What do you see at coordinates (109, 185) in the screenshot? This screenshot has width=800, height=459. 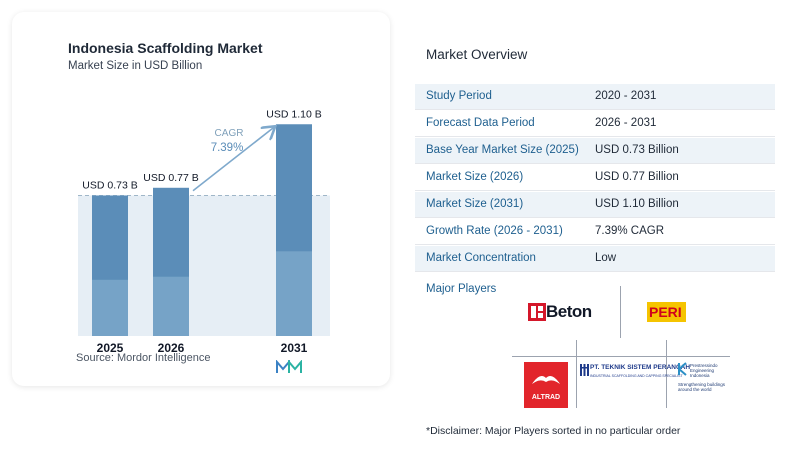 I see `data-label: USD 0.73 B` at bounding box center [109, 185].